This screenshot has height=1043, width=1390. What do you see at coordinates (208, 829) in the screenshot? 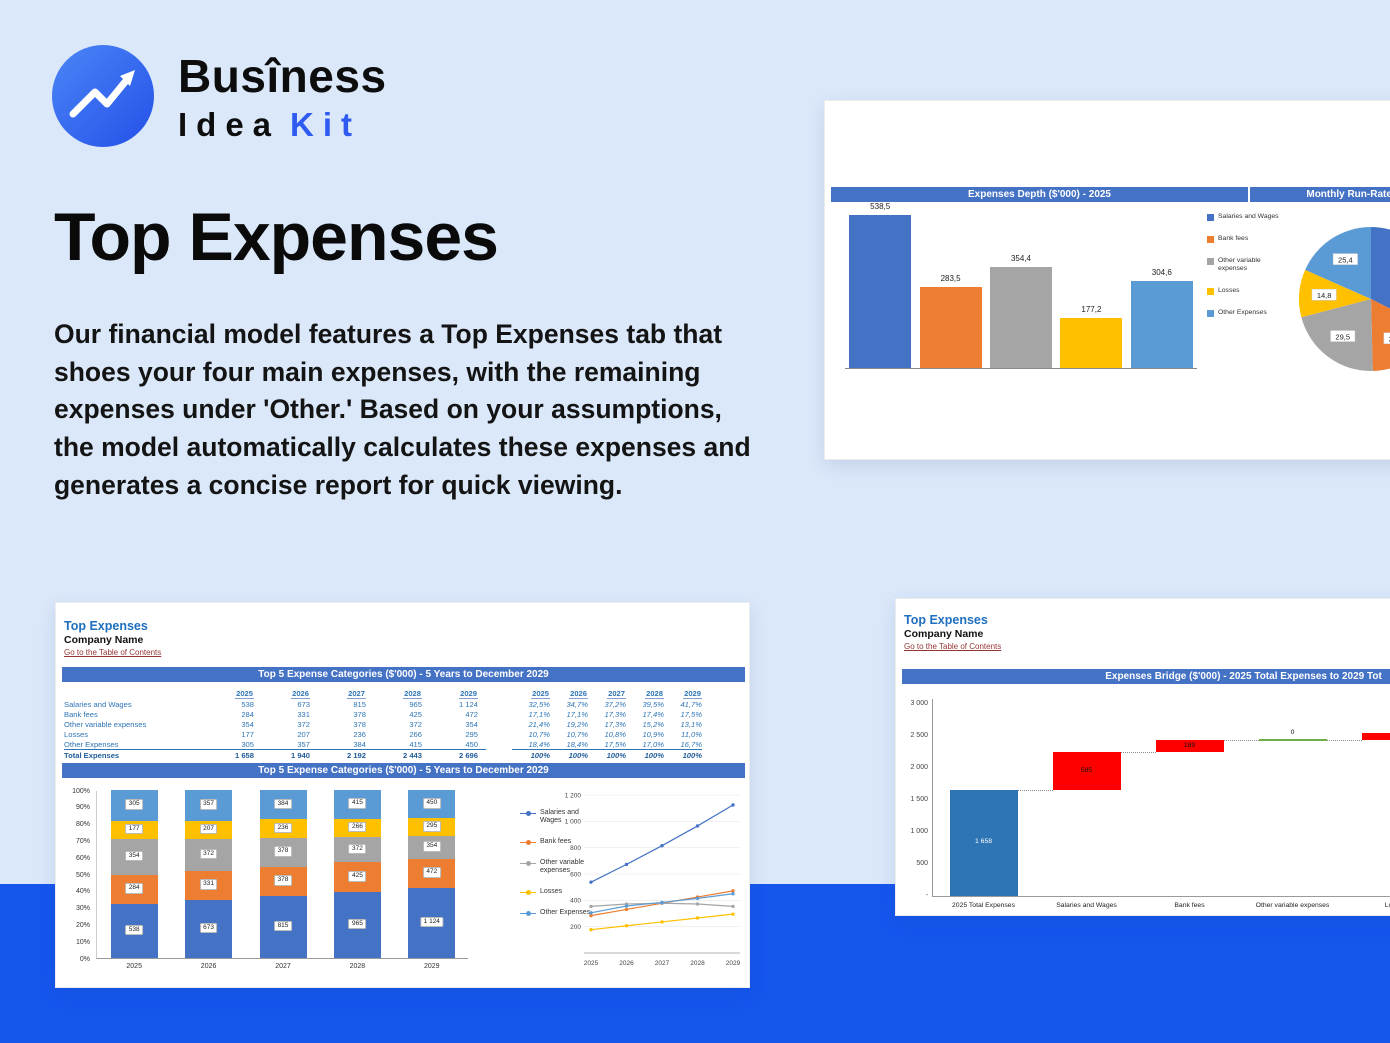
I see `segment-value-label: 207` at bounding box center [208, 829].